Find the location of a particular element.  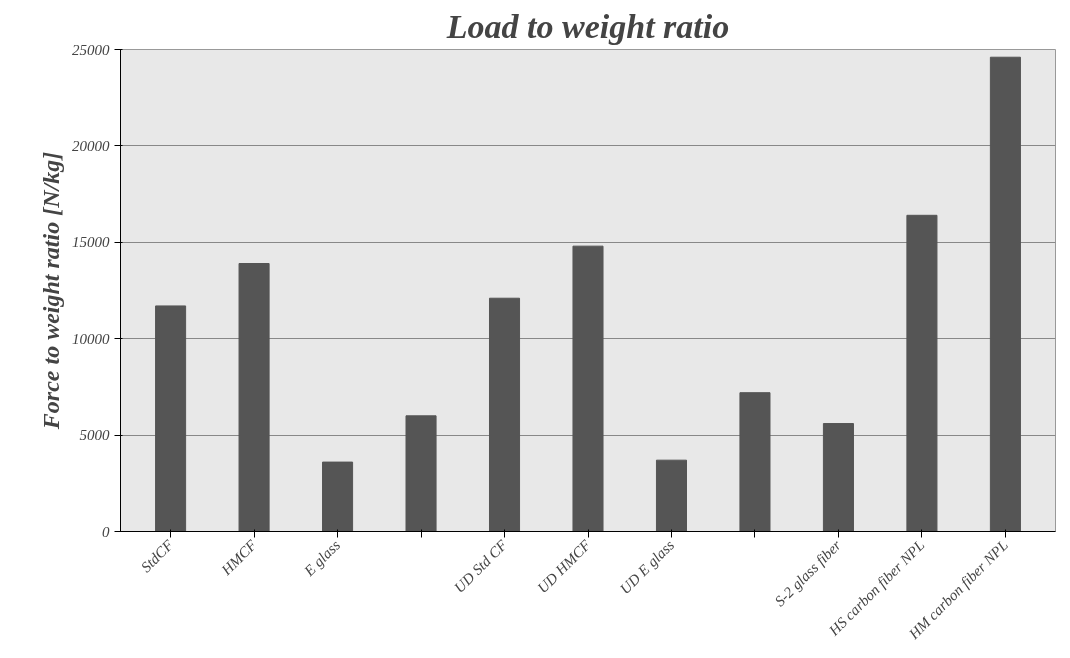

chart-title: Load to weight ratio is located at coordinates (587, 26).